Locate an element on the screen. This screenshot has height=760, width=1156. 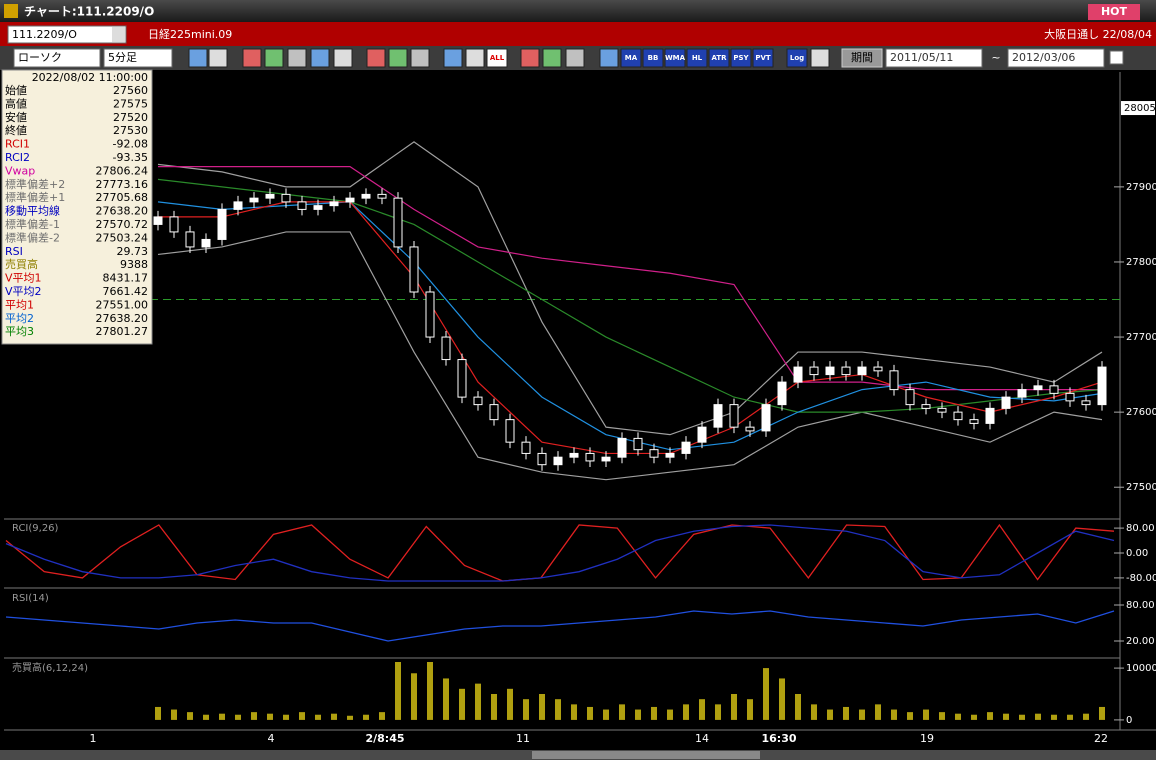
combo-arrow is located at coordinates (118, 34).